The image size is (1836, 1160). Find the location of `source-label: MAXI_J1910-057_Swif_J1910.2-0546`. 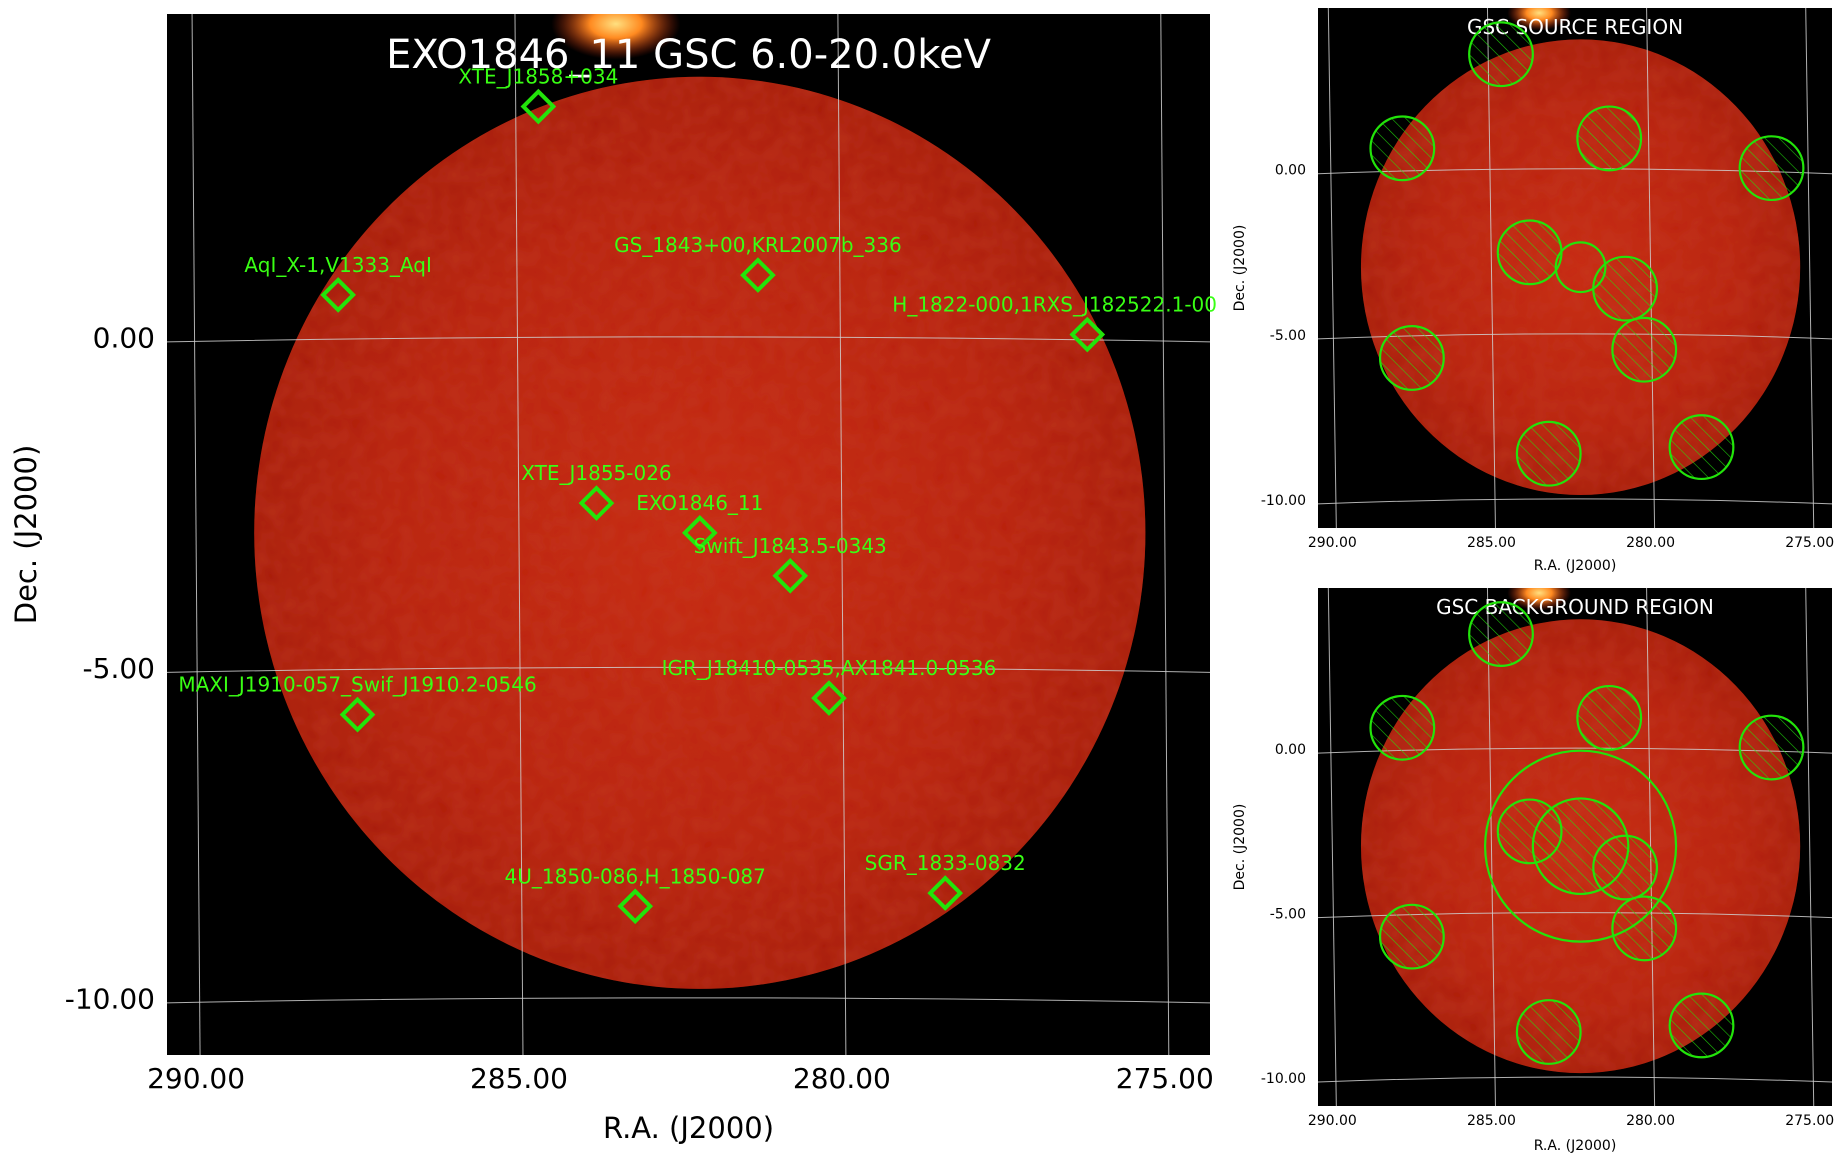

source-label: MAXI_J1910-057_Swif_J1910.2-0546 is located at coordinates (357, 685).